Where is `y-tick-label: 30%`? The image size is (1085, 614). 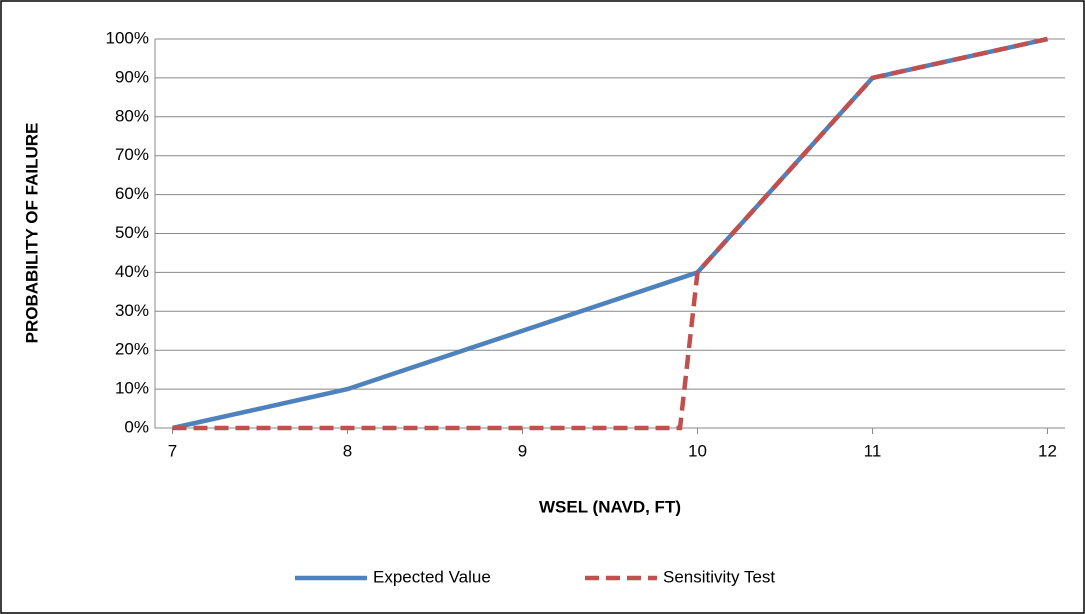 y-tick-label: 30% is located at coordinates (132, 310).